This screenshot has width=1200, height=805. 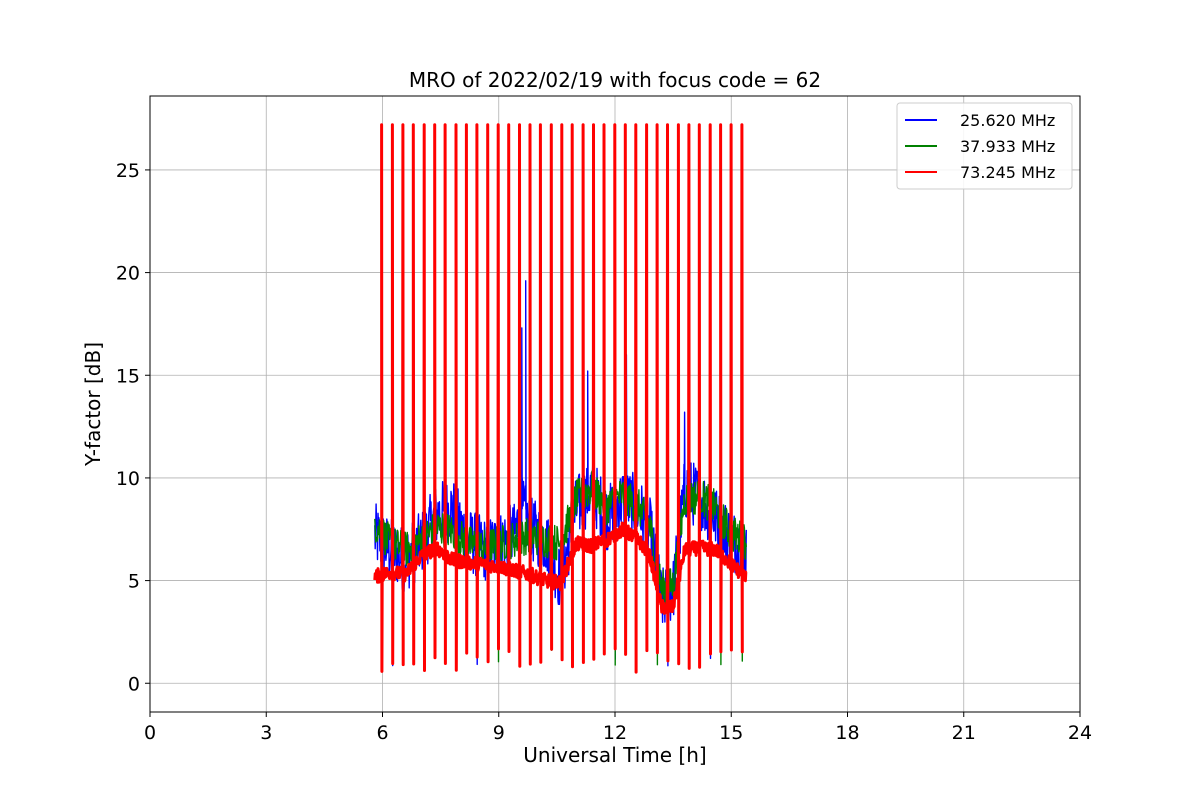 What do you see at coordinates (134, 684) in the screenshot?
I see `y-tick-label: 0` at bounding box center [134, 684].